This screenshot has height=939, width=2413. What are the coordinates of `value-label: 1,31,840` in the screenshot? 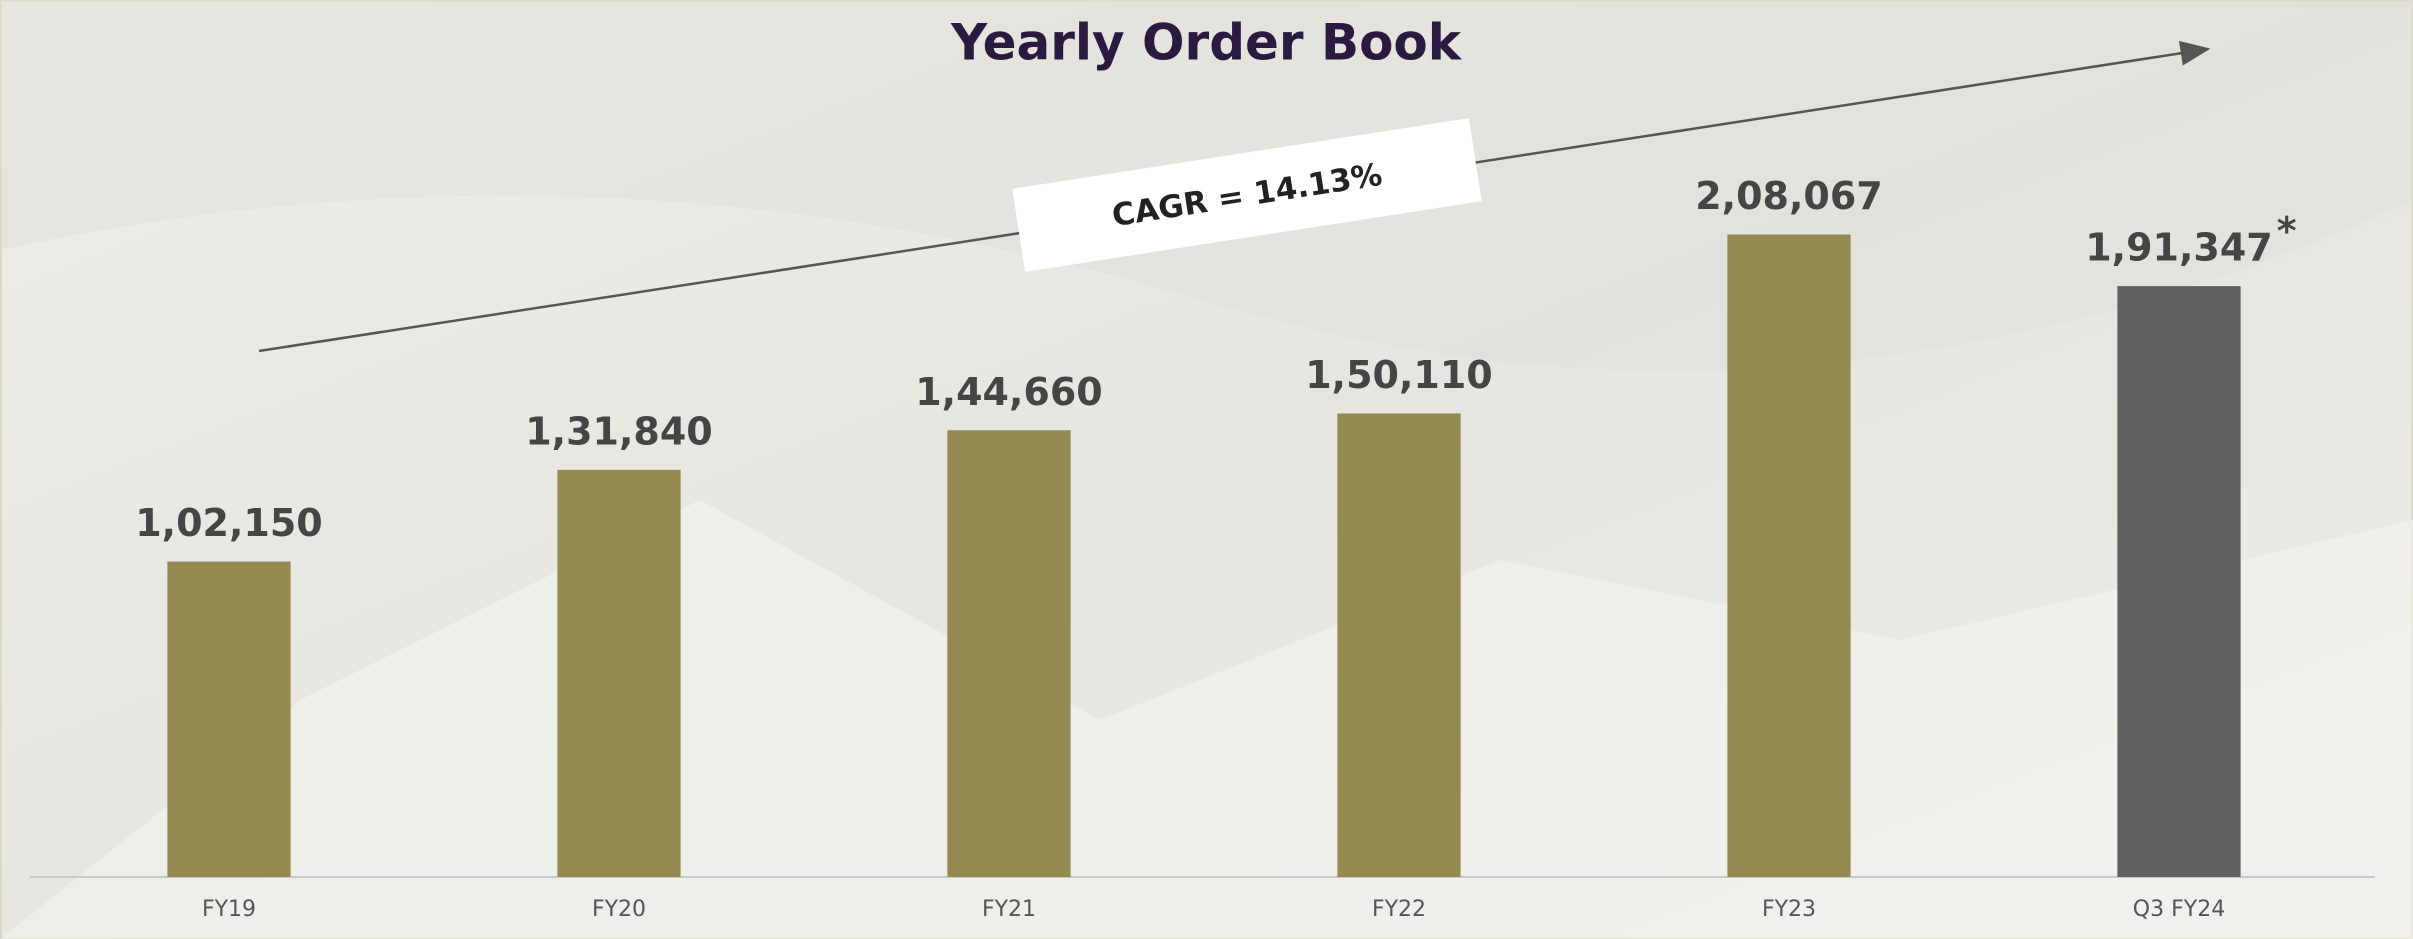 It's located at (619, 431).